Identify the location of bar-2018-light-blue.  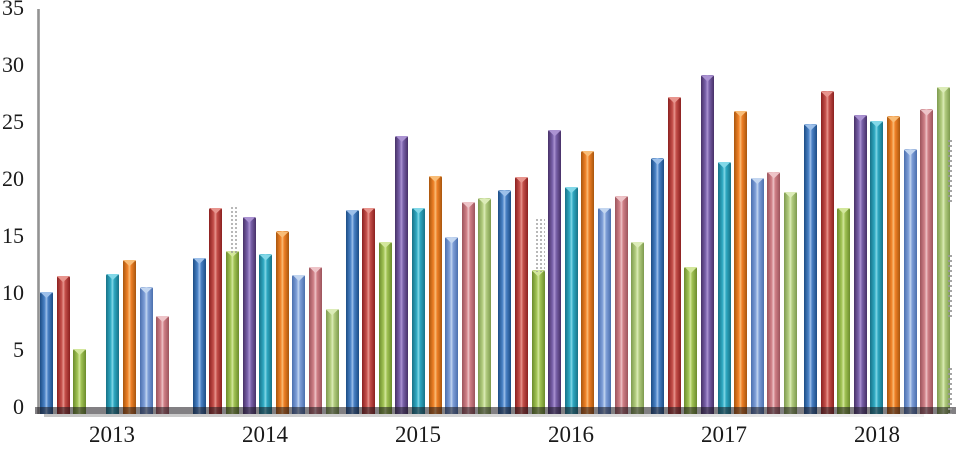
(910, 281).